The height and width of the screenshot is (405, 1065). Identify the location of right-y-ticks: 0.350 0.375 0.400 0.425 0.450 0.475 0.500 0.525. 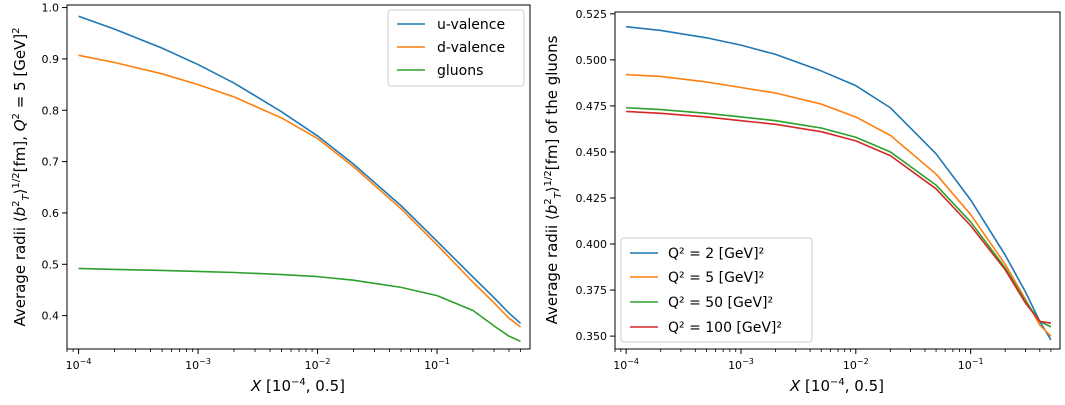
(595, 175).